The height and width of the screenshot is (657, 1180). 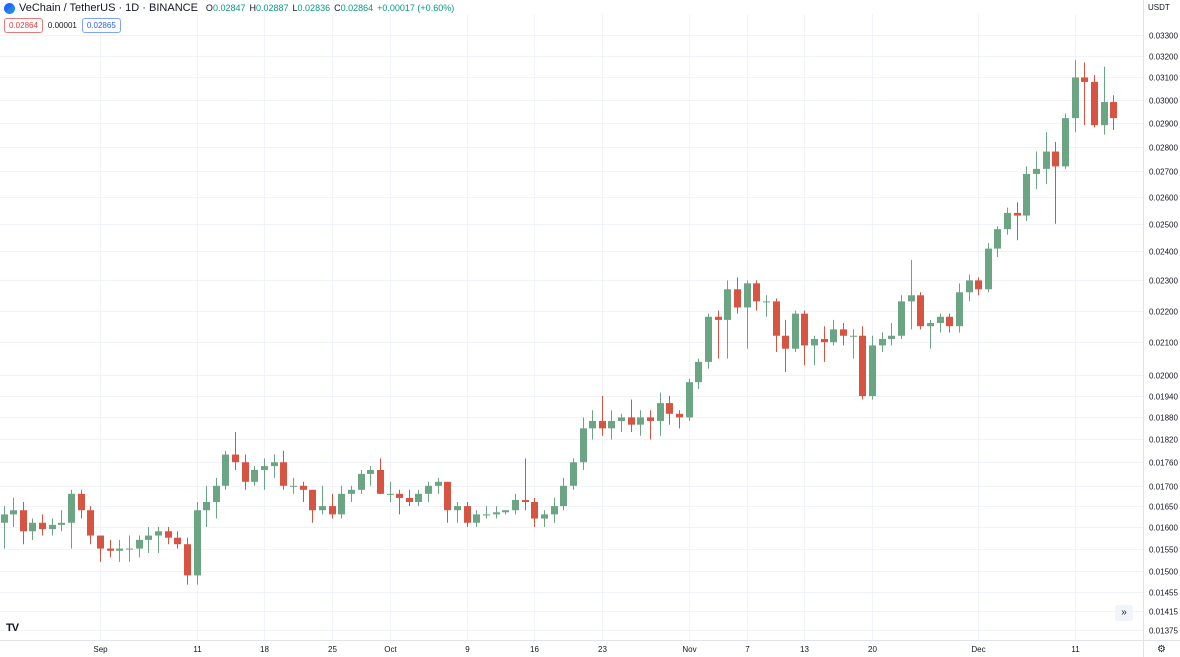 What do you see at coordinates (23, 25) in the screenshot?
I see `sell-price-button: 0.02864` at bounding box center [23, 25].